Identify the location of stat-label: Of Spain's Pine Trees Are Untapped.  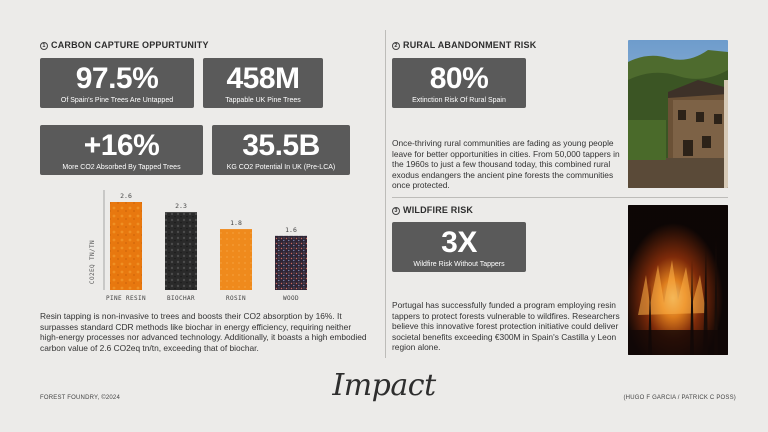
(117, 100).